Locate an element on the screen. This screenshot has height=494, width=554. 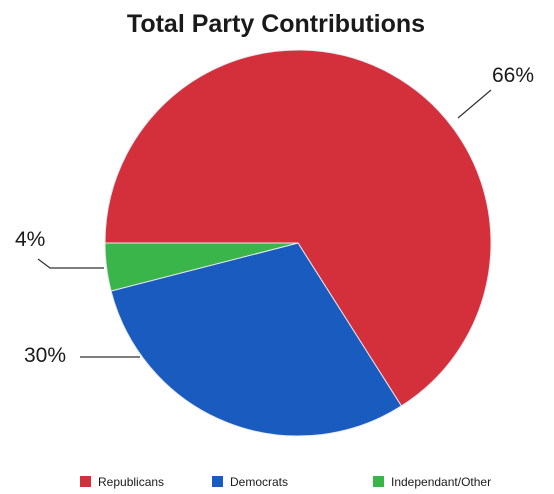
chart-title: Total Party Contributions is located at coordinates (276, 24).